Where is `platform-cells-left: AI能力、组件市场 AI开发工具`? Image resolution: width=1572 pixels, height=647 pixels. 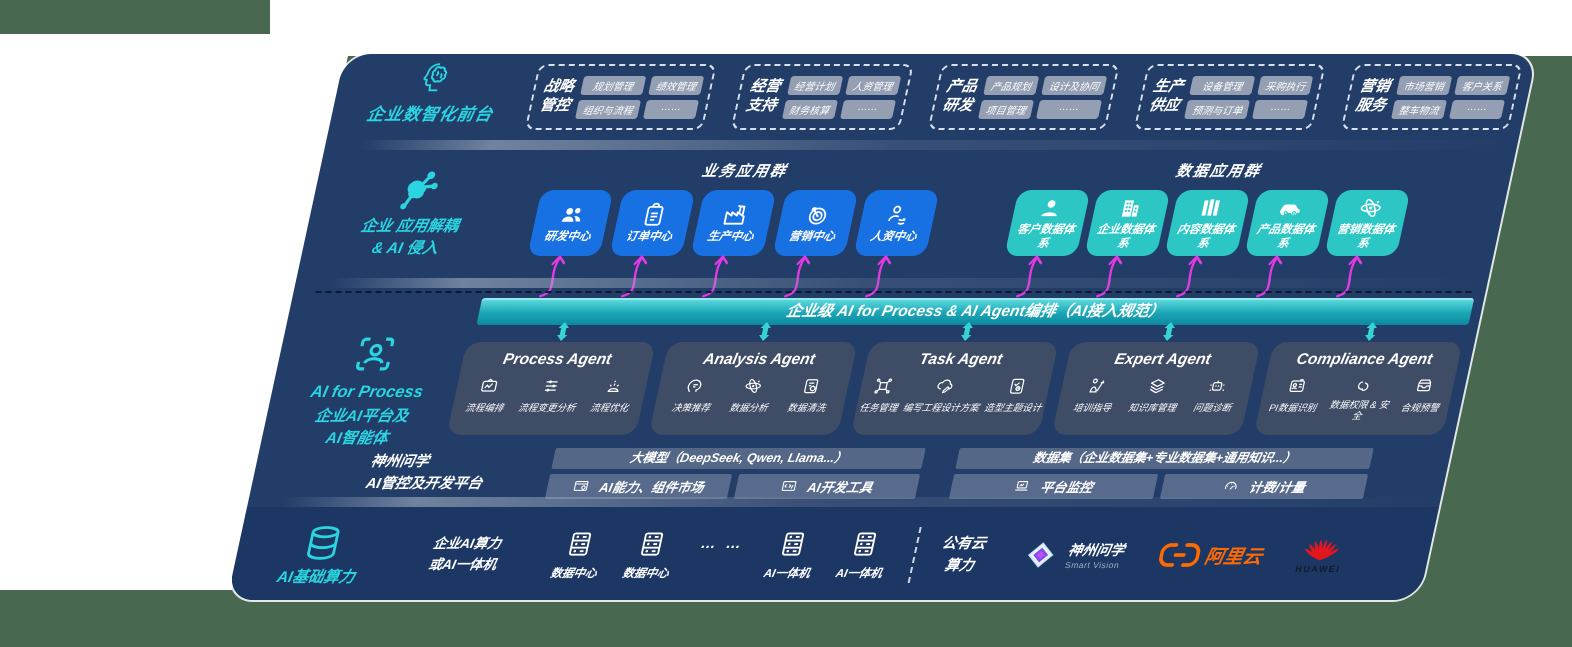
platform-cells-left: AI能力、组件市场 AI开发工具 is located at coordinates (732, 486).